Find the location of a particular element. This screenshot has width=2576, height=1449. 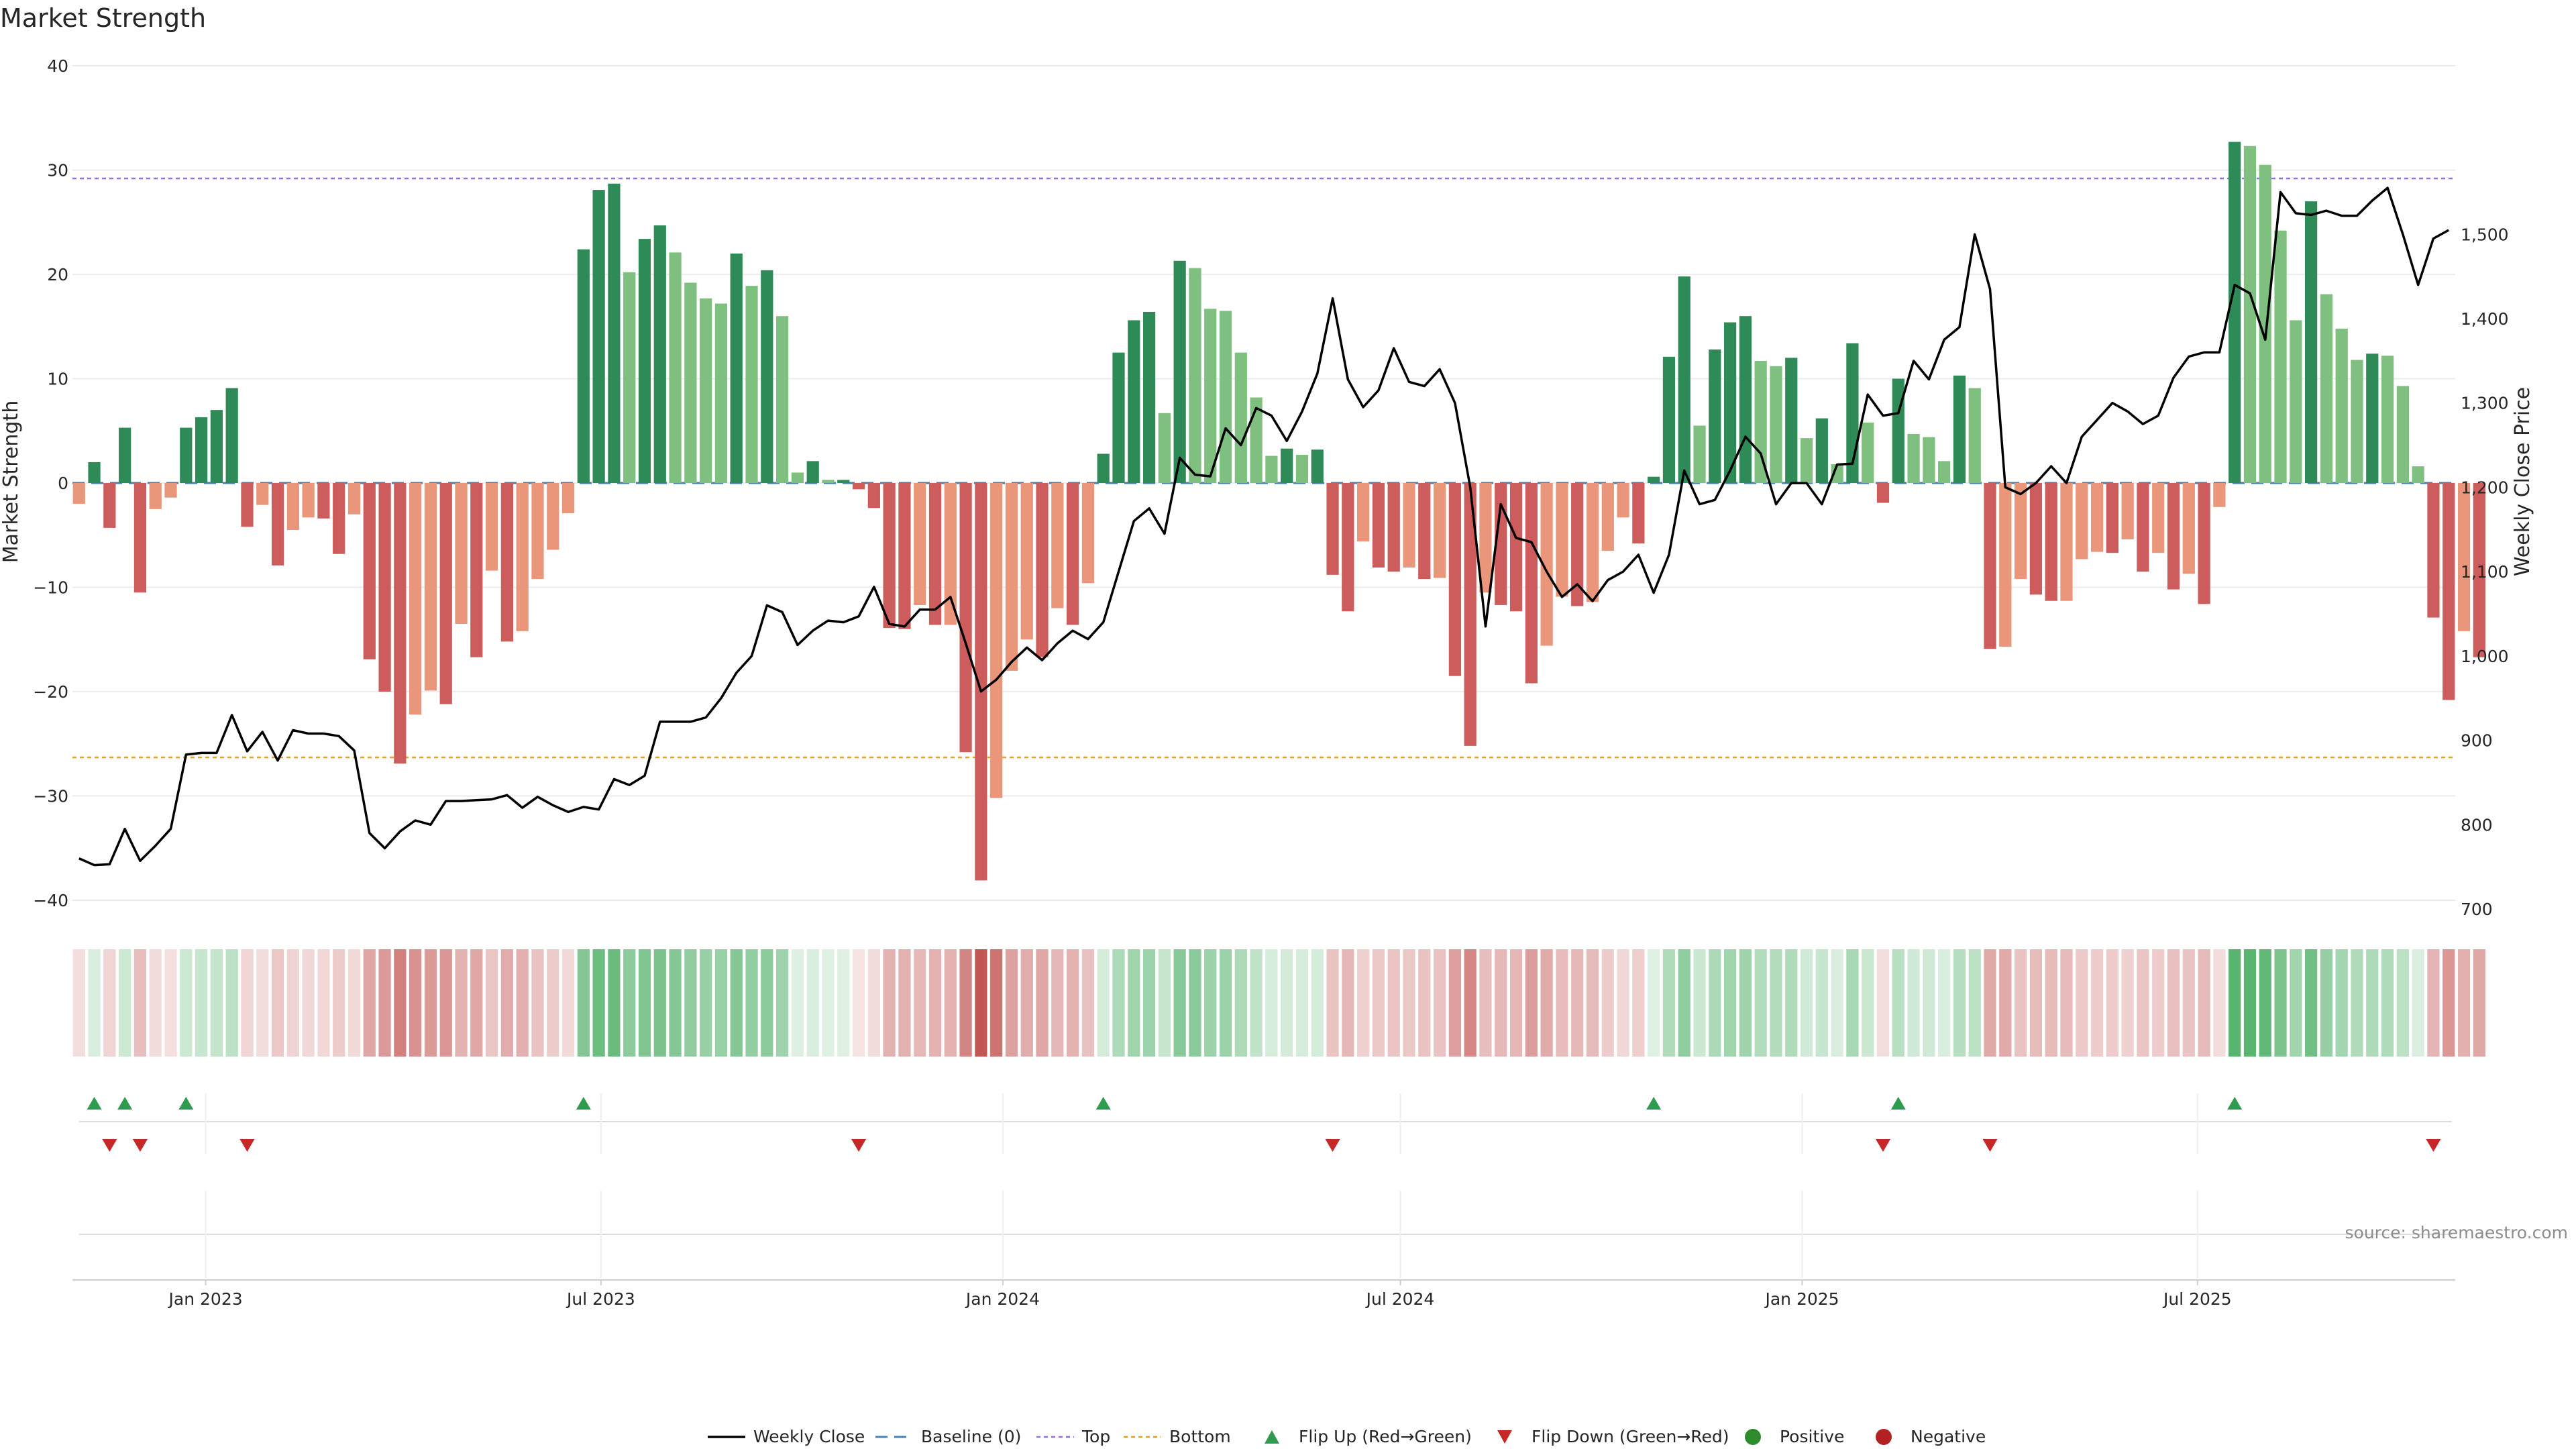

y2-tick-label: 800 is located at coordinates (2477, 825).